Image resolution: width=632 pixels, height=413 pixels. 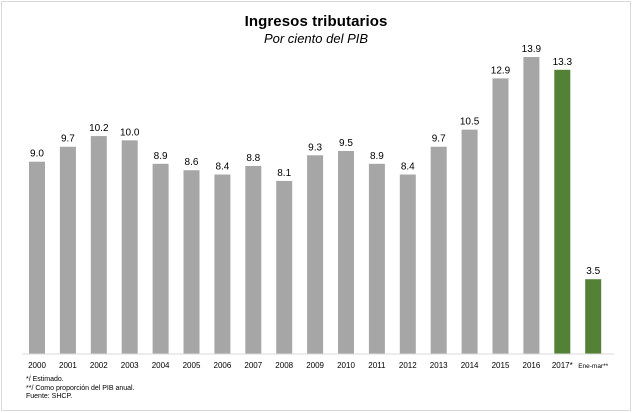 I want to click on x-tick-label: 2011, so click(x=377, y=365).